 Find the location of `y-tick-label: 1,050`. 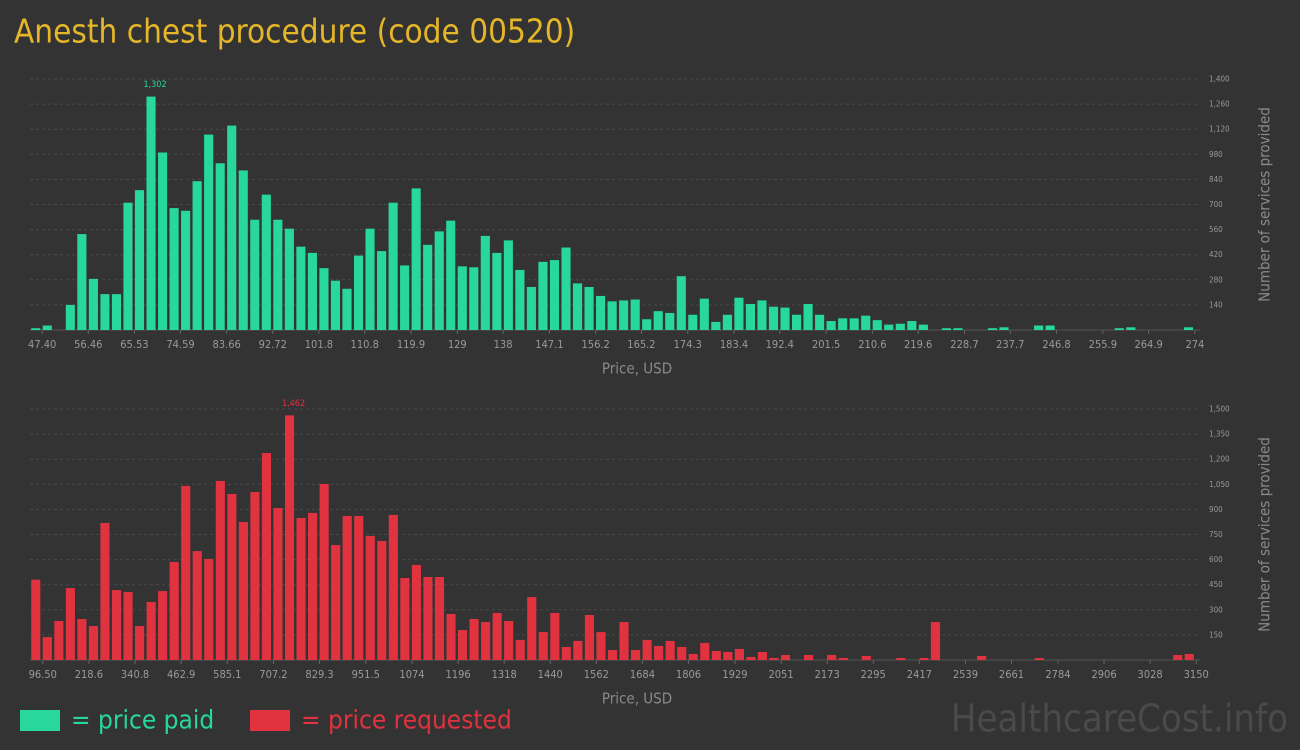

y-tick-label: 1,050 is located at coordinates (1219, 484).